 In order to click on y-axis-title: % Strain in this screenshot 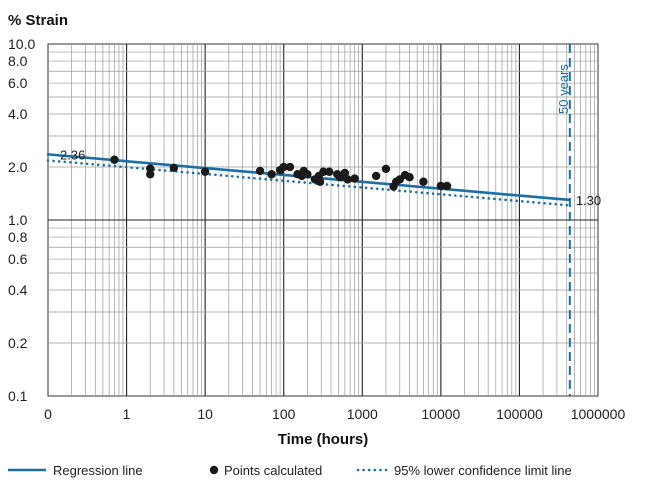, I will do `click(38, 20)`.